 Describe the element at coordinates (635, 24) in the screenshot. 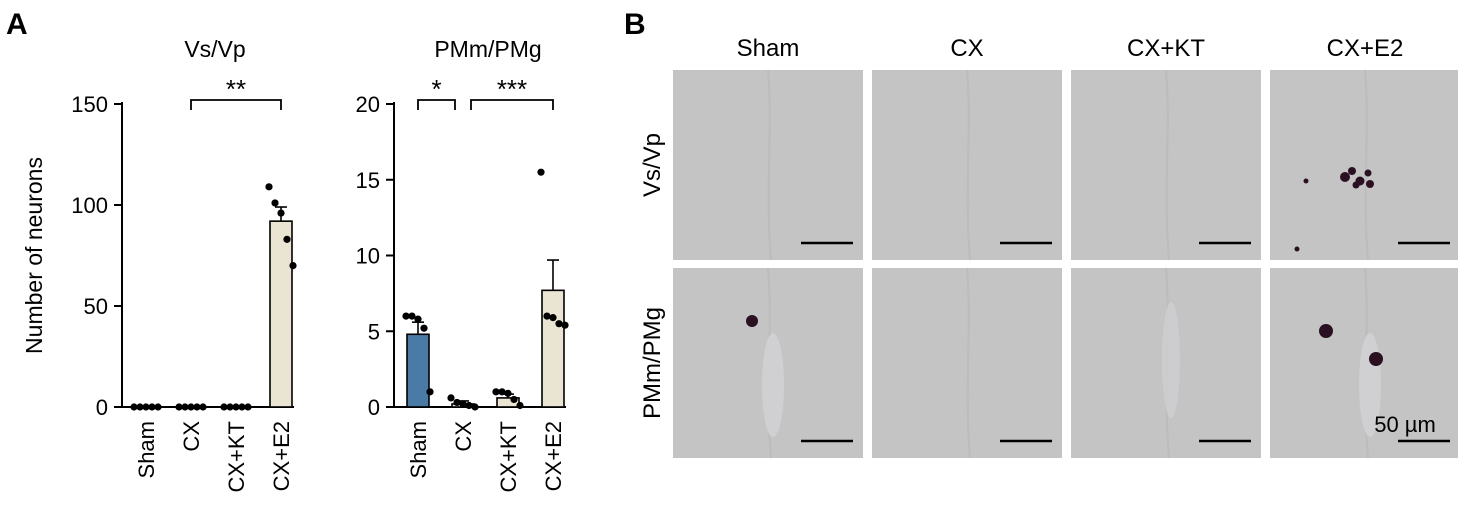

I see `panel-label-b: B` at that location.